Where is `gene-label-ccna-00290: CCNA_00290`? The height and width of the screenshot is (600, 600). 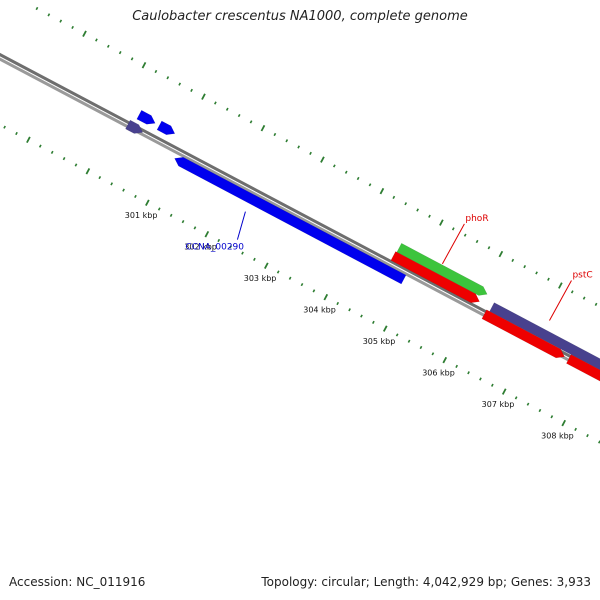
gene-label-ccna-00290: CCNA_00290 is located at coordinates (214, 248).